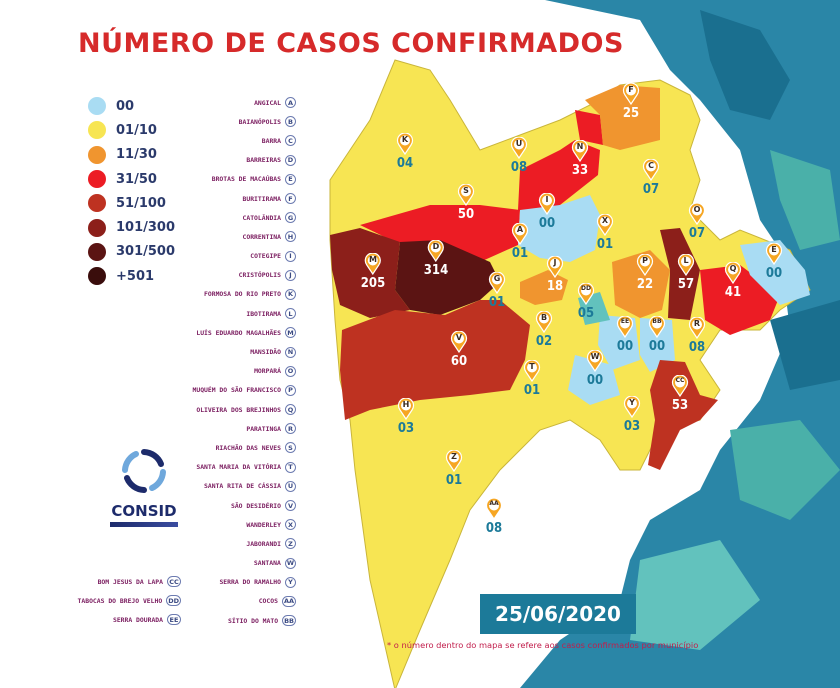 This screenshot has width=840, height=688. I want to click on municipality-code: I, so click(290, 256).